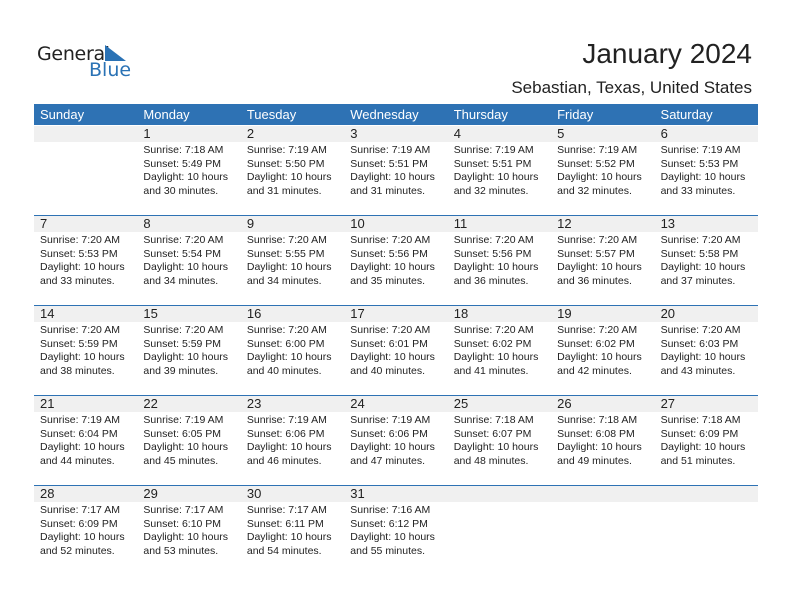 Image resolution: width=792 pixels, height=612 pixels. I want to click on day-number: 9, so click(250, 223).